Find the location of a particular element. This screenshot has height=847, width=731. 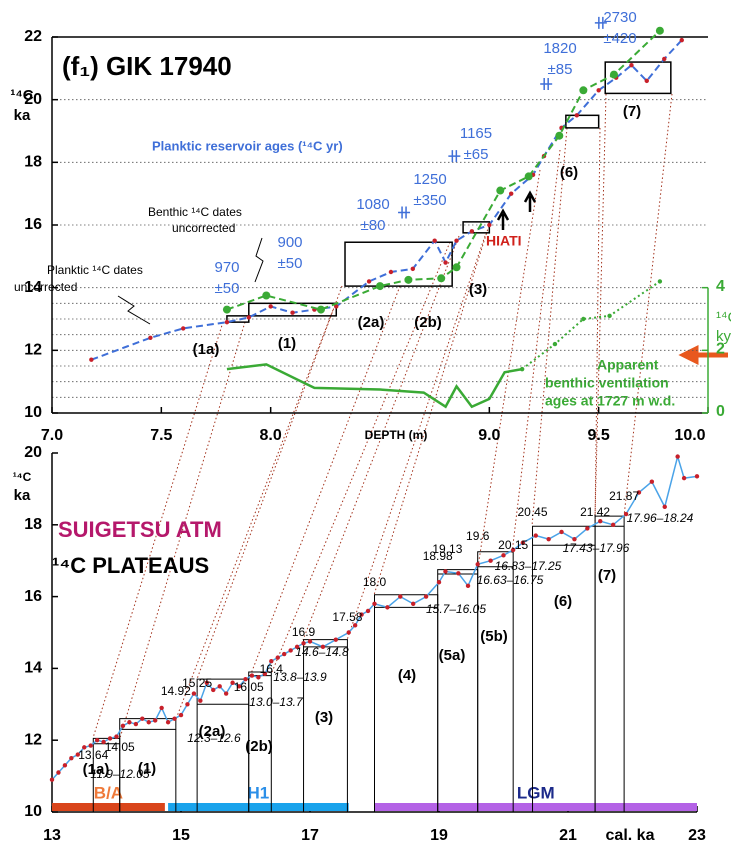

reservoir-label: 1165 is located at coordinates (476, 133).